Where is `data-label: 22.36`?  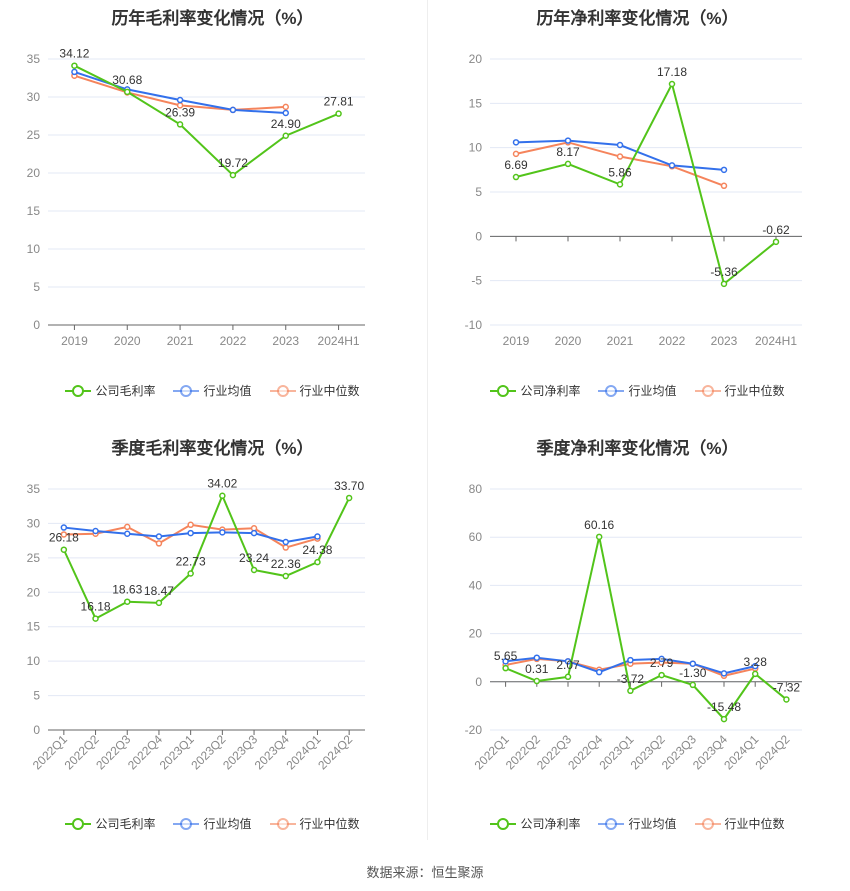
data-label: 22.36 is located at coordinates (286, 564).